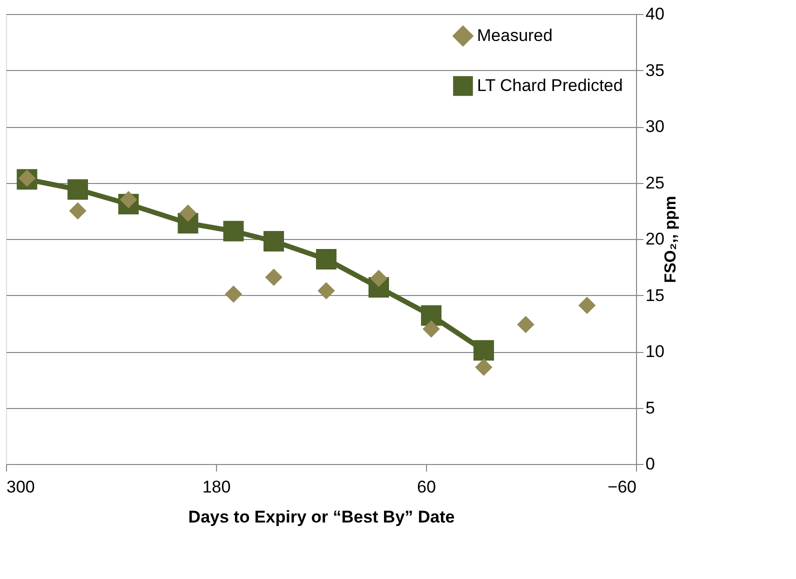 The image size is (796, 579). Describe the element at coordinates (655, 126) in the screenshot. I see `y-tick-label: 30` at that location.